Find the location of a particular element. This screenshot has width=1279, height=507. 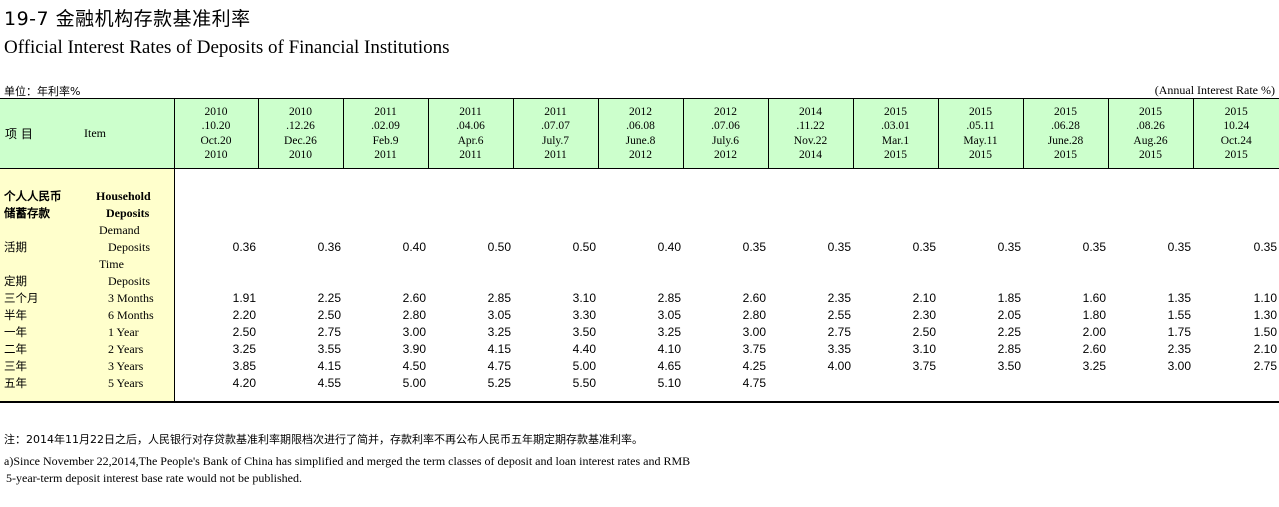

rate-cell: 1.85 is located at coordinates (1009, 297).